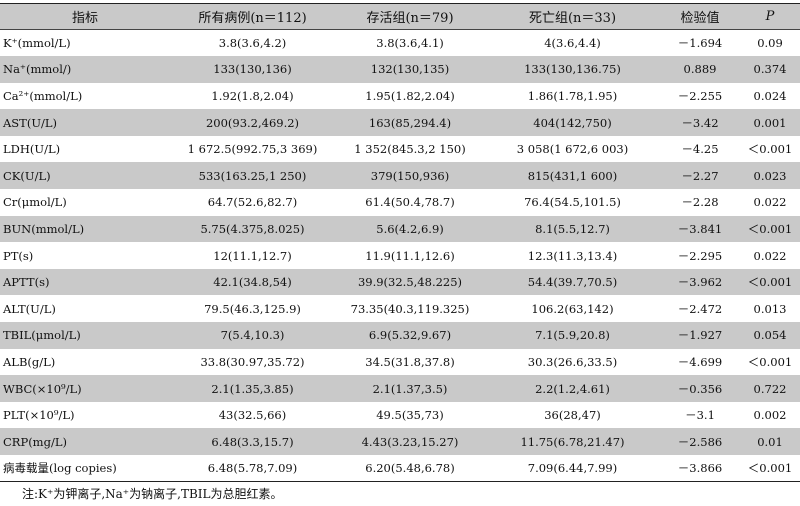 This screenshot has height=506, width=800. Describe the element at coordinates (39, 415) in the screenshot. I see `indicator-cell: PLT(×10⁹/L)` at that location.